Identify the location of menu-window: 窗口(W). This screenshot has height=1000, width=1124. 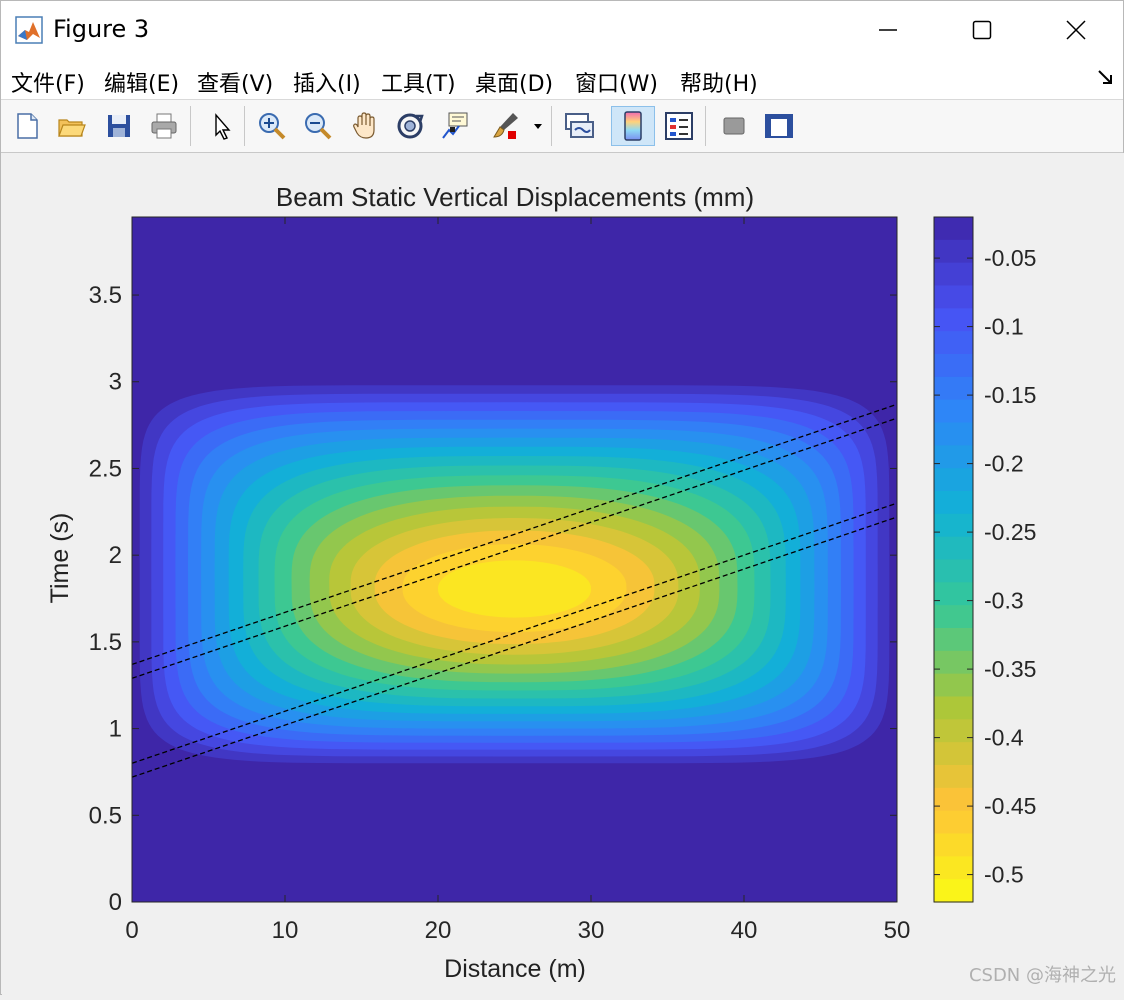
(616, 84).